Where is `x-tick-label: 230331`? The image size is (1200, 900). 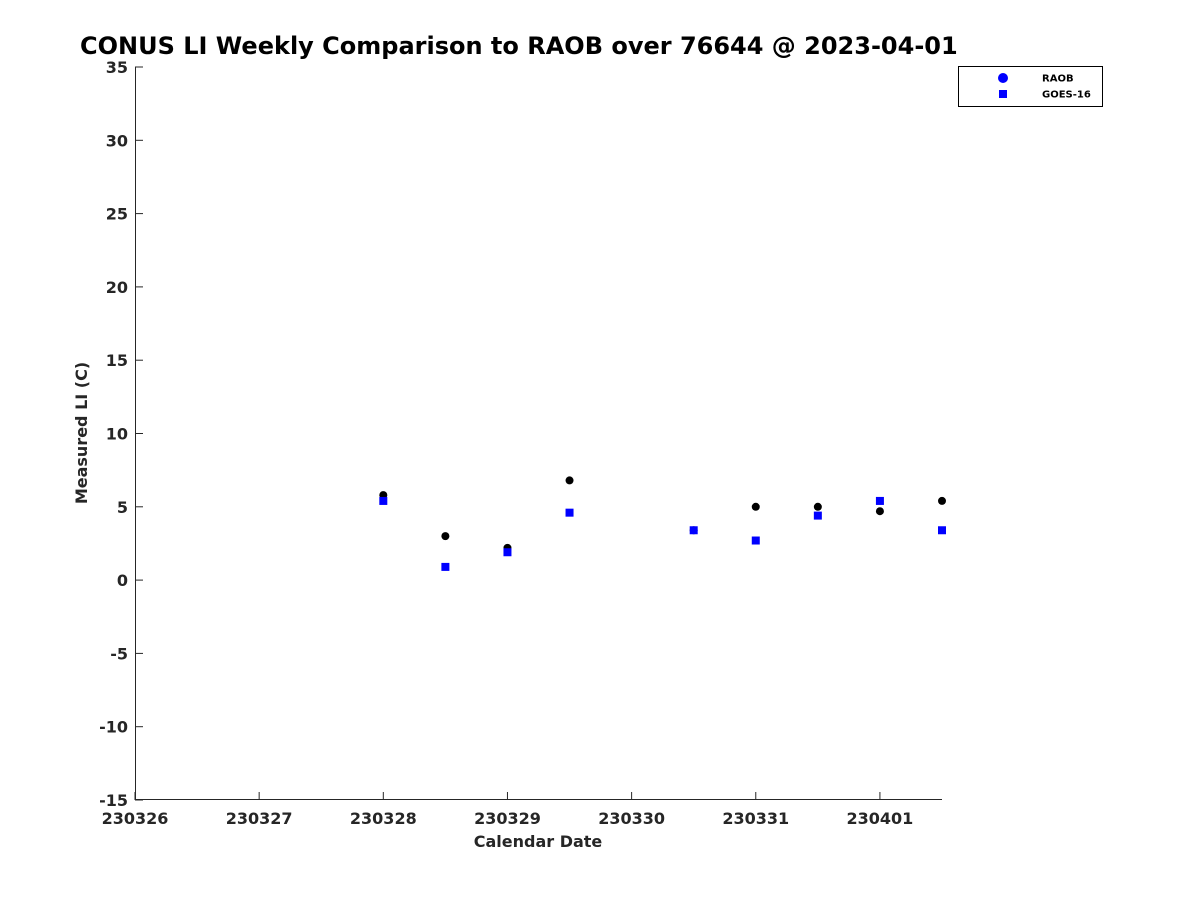
x-tick-label: 230331 is located at coordinates (755, 818).